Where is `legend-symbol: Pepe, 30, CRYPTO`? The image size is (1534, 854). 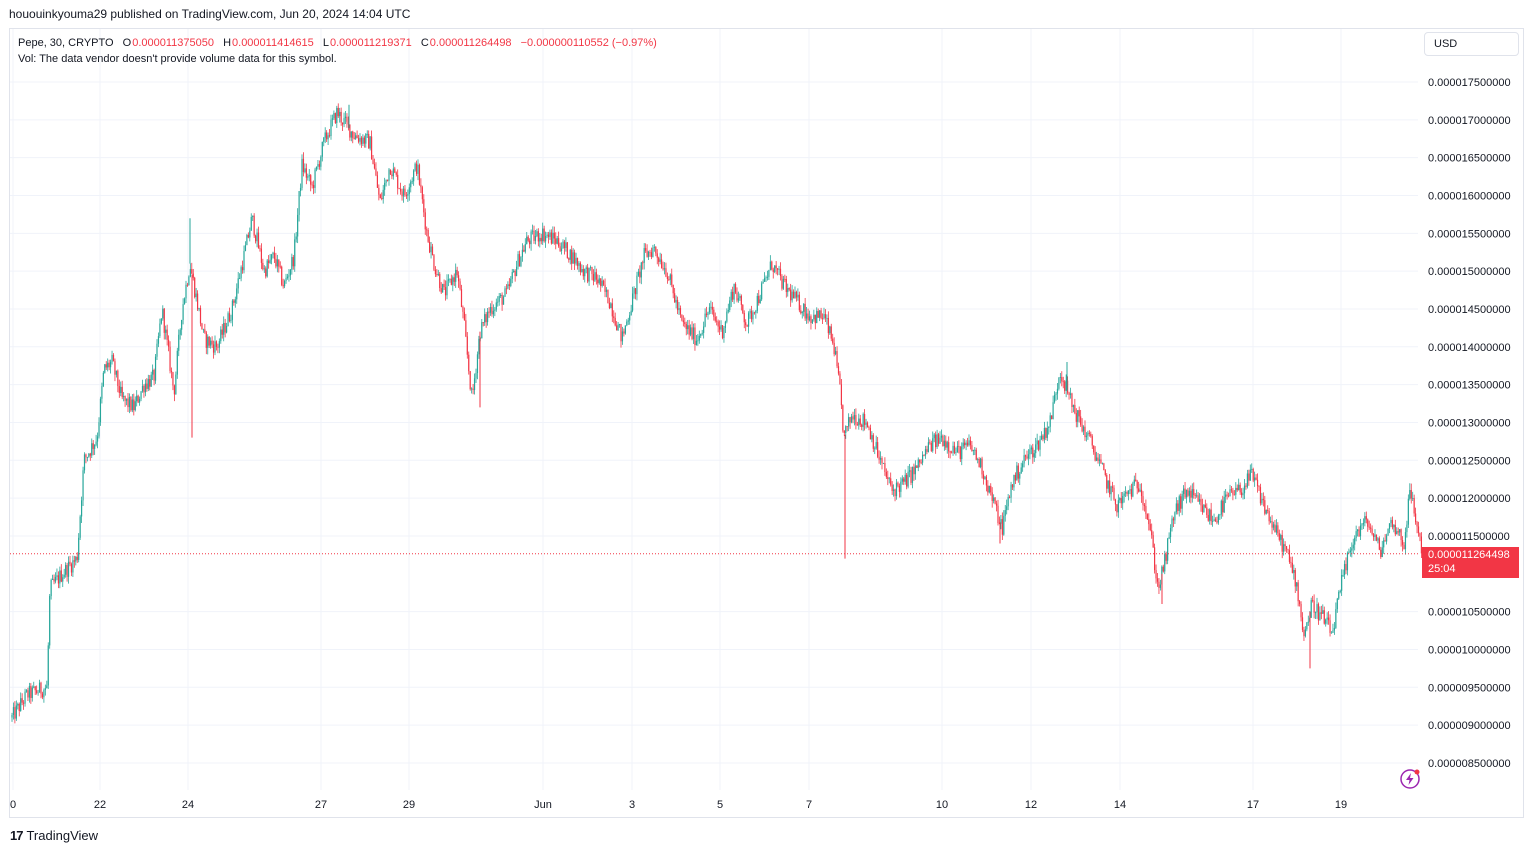
legend-symbol: Pepe, 30, CRYPTO is located at coordinates (66, 43).